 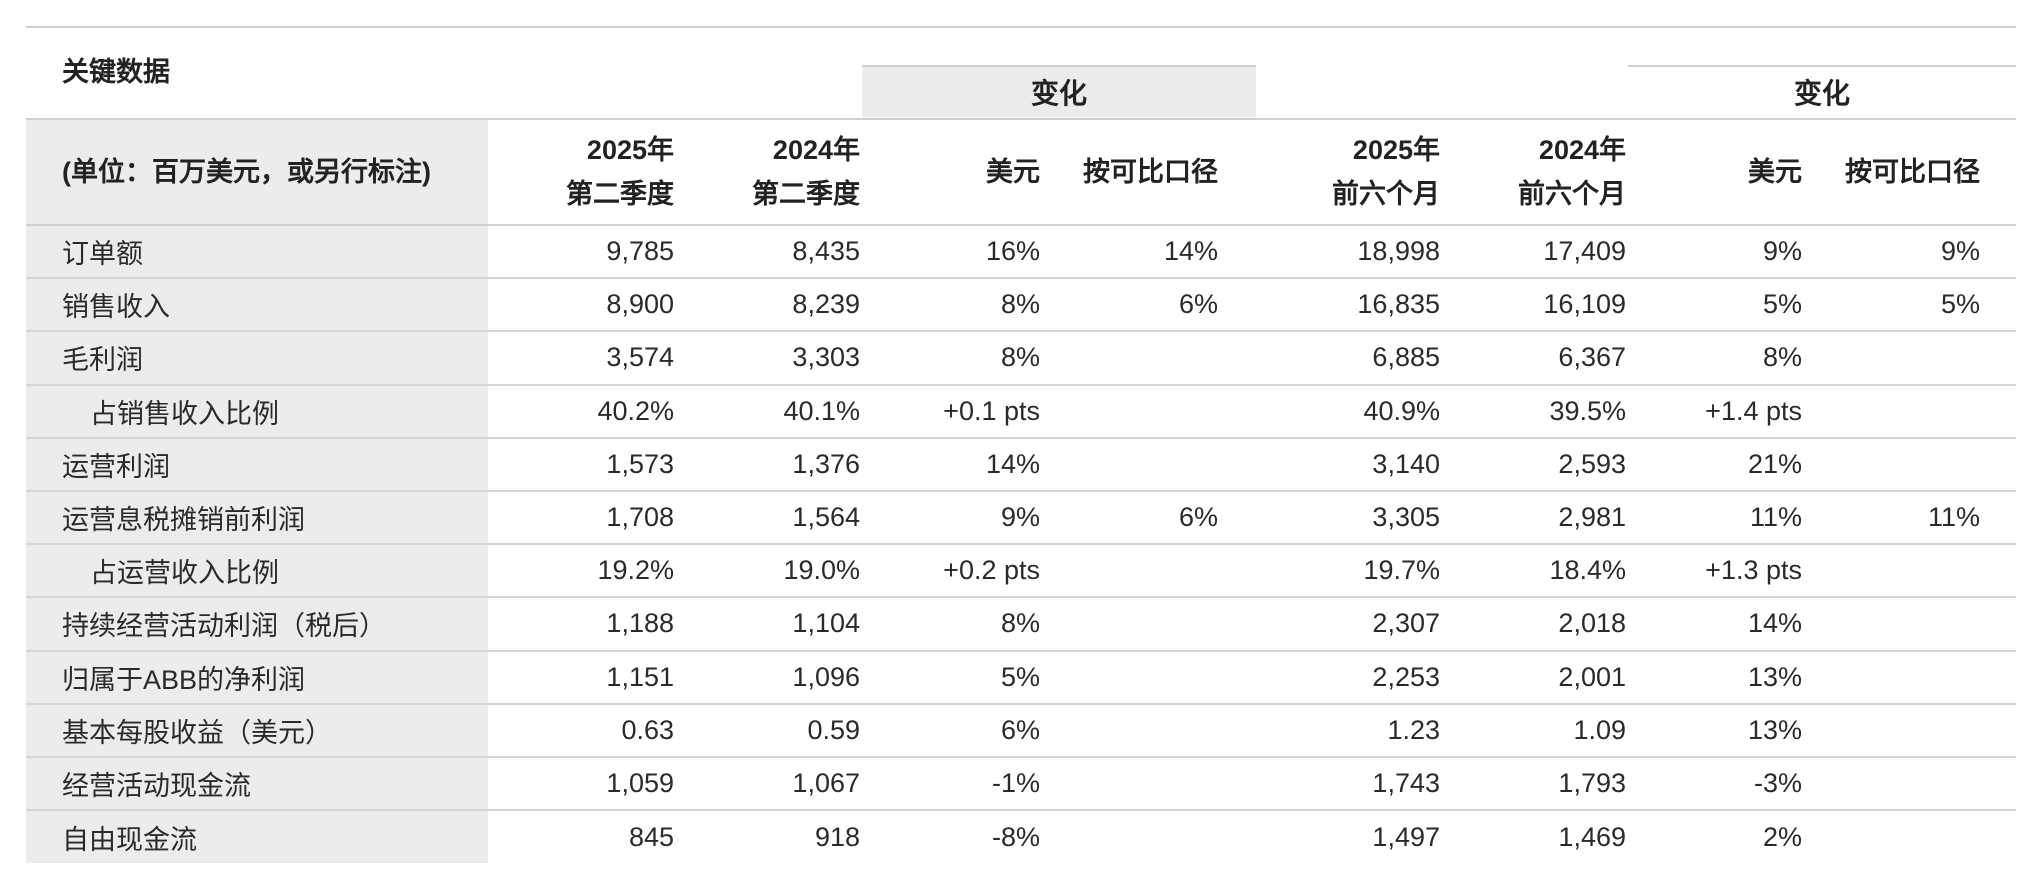 I want to click on row-label: 持续经营活动利润（税后）, so click(x=257, y=624).